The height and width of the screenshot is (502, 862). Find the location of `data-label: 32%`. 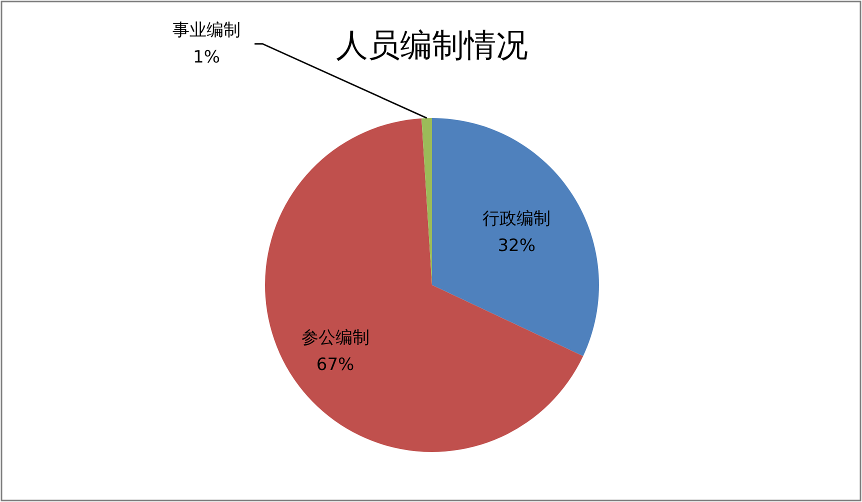

data-label: 32% is located at coordinates (517, 246).